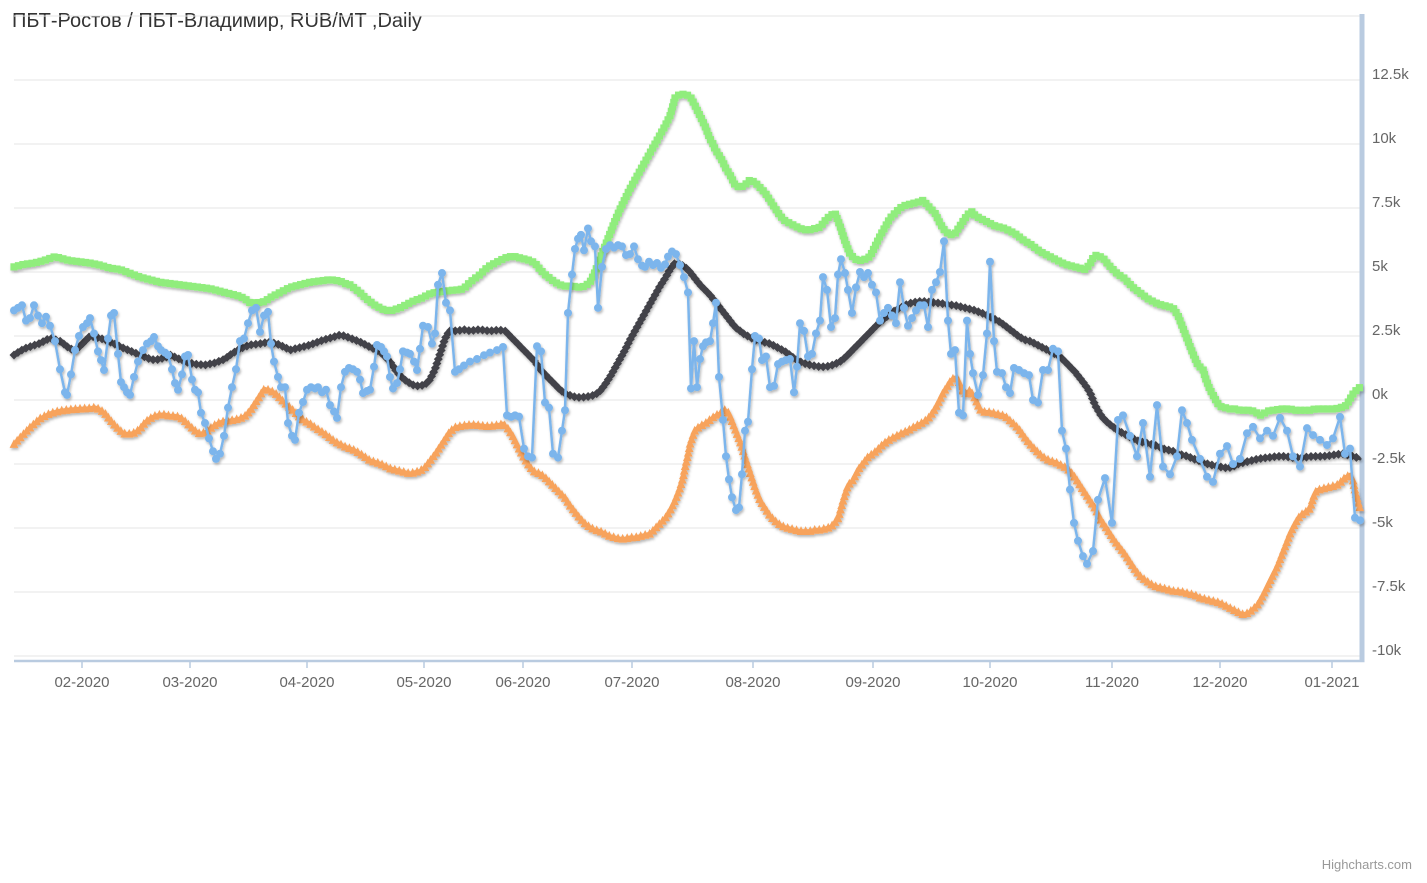  I want to click on x-axis-label: 01-2021, so click(1331, 682).